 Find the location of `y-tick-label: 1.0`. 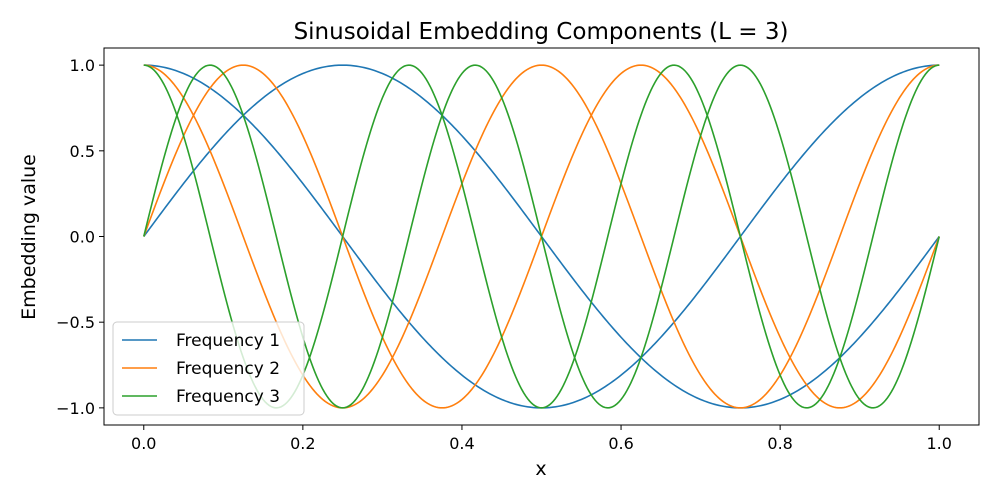

y-tick-label: 1.0 is located at coordinates (82, 65).